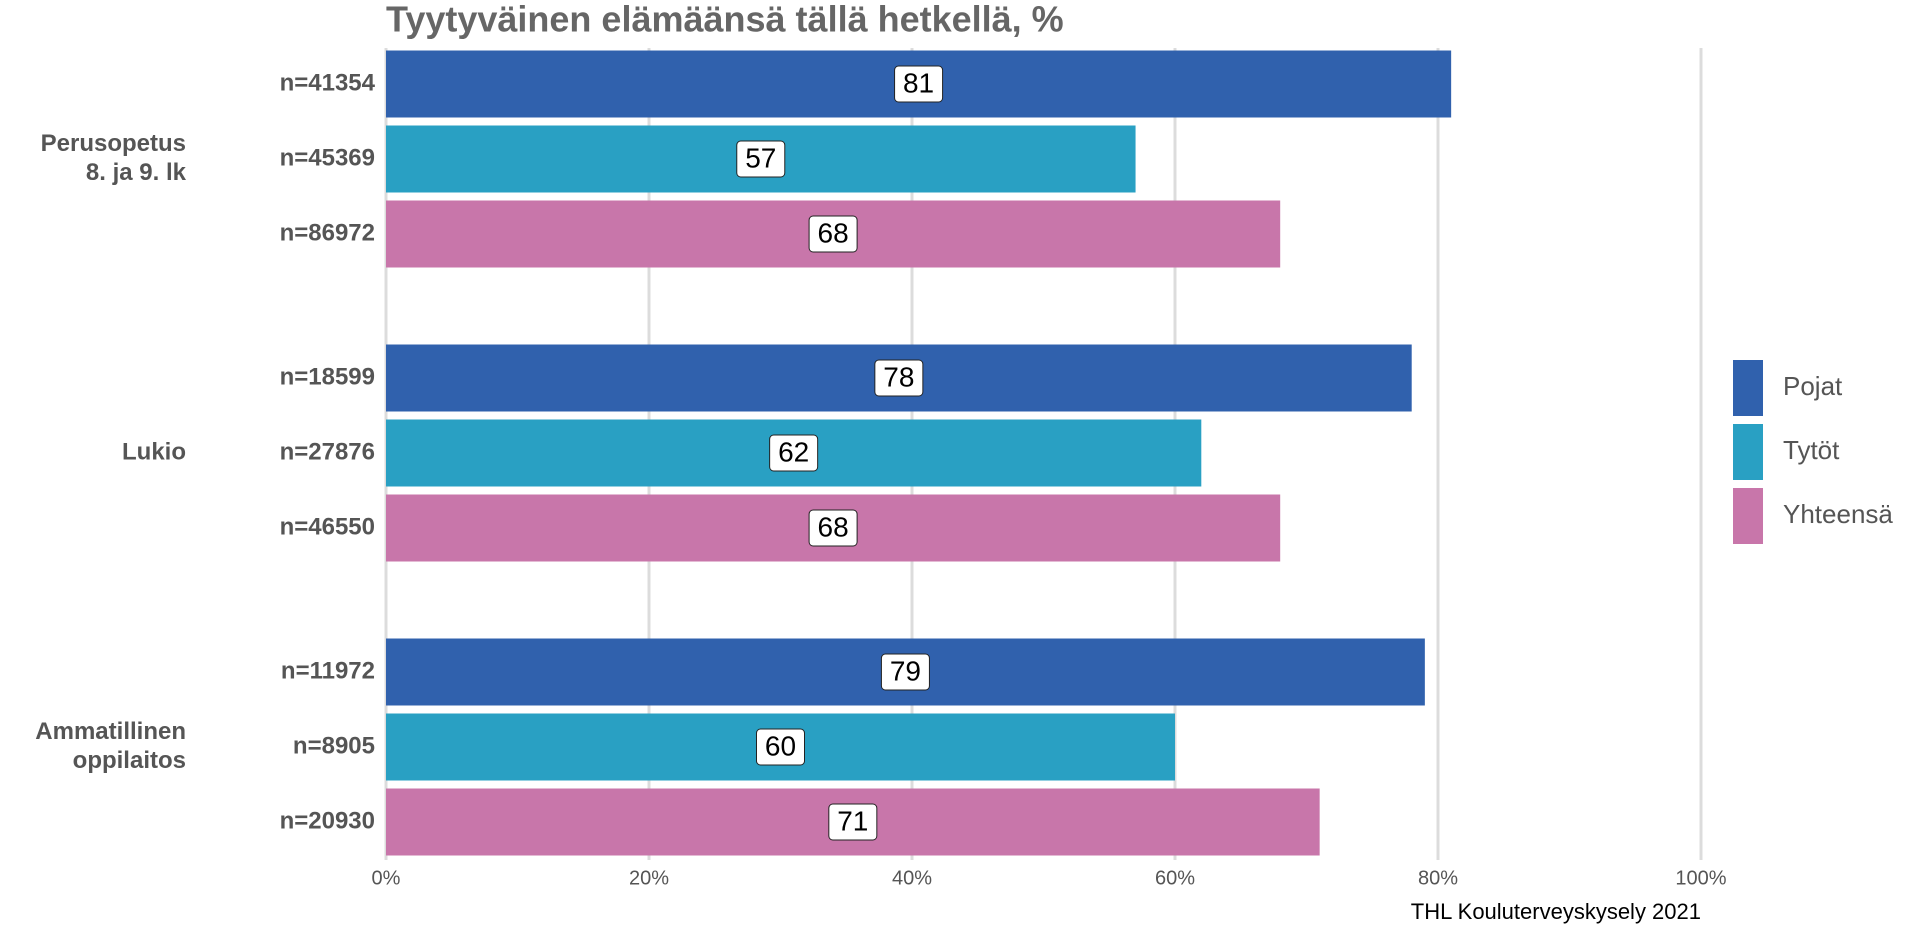  I want to click on category-label: oppilaitos, so click(129, 760).